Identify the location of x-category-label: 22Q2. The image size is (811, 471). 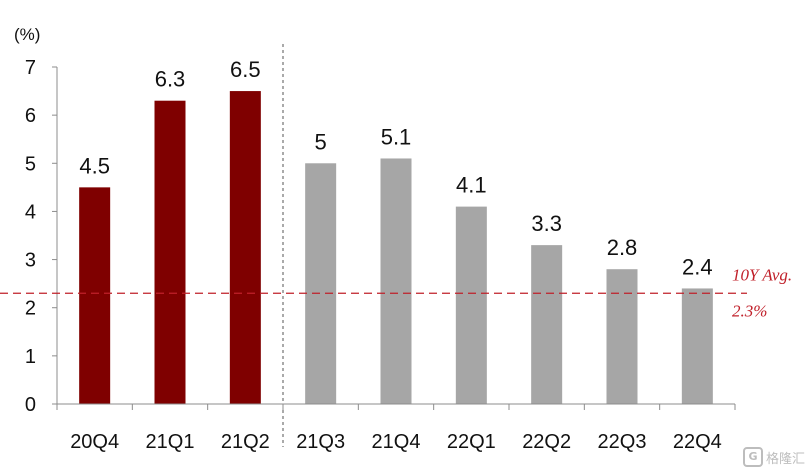
(546, 442).